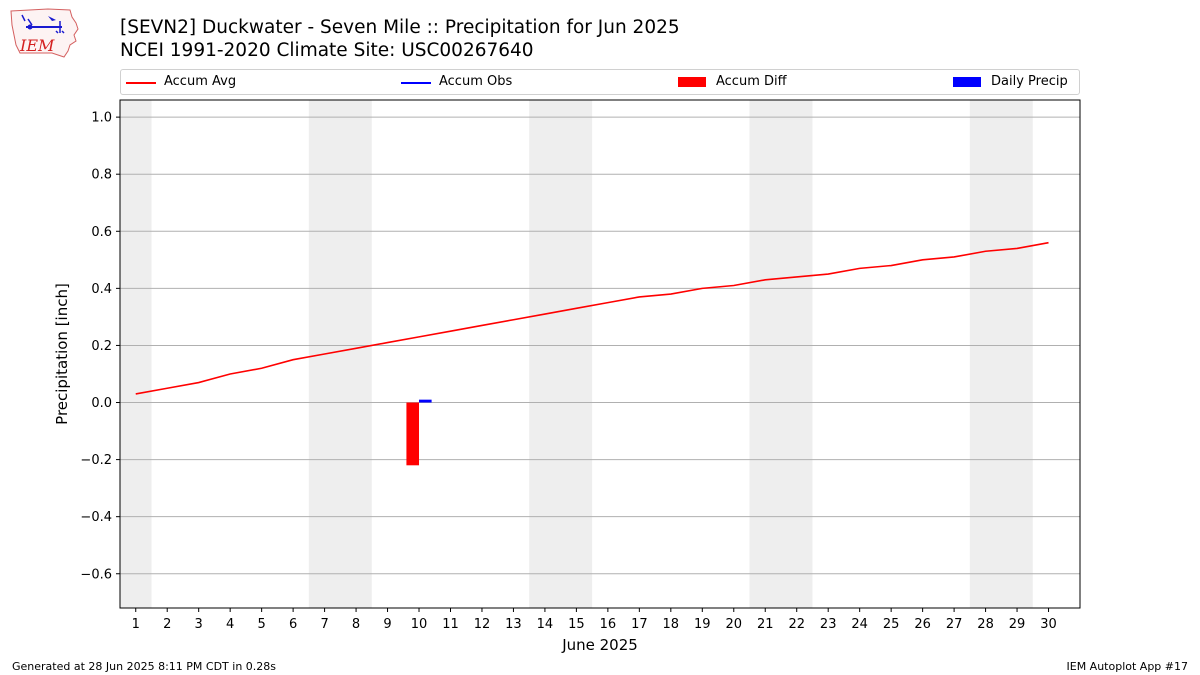 Image resolution: width=1200 pixels, height=675 pixels. I want to click on x-tick-label: 14, so click(545, 624).